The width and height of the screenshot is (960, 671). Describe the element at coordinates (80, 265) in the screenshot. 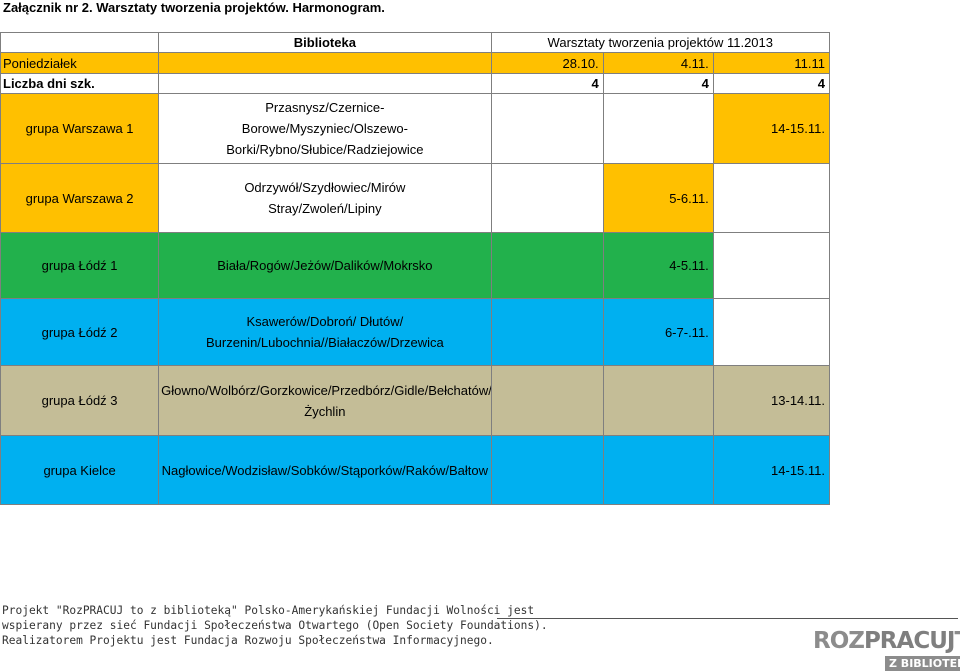

I see `group-name: grupa Łódź 1` at that location.